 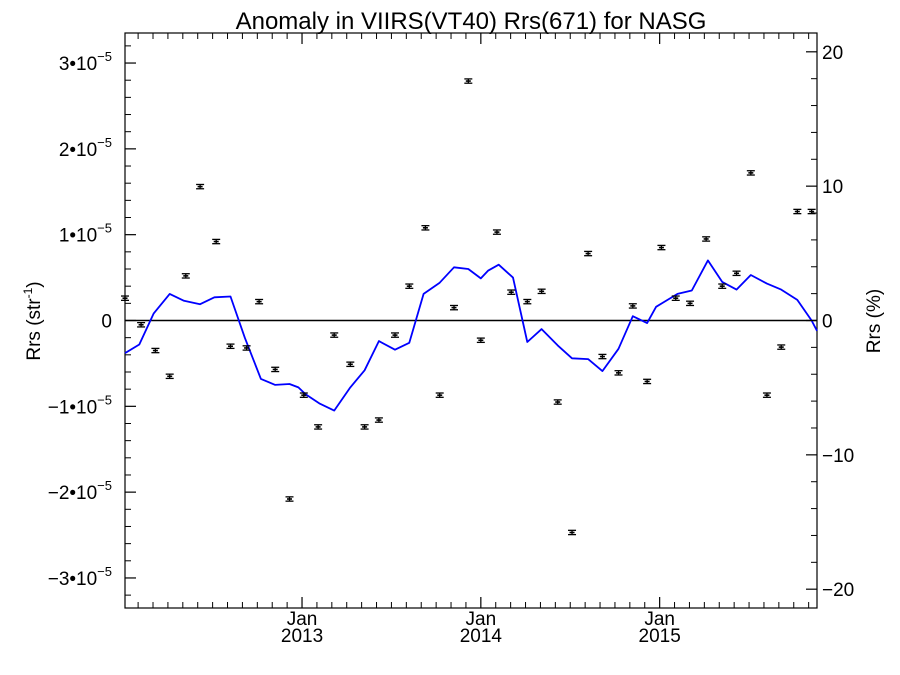 What do you see at coordinates (34, 329) in the screenshot?
I see `y-axis-label-left-base: Rrs (str` at bounding box center [34, 329].